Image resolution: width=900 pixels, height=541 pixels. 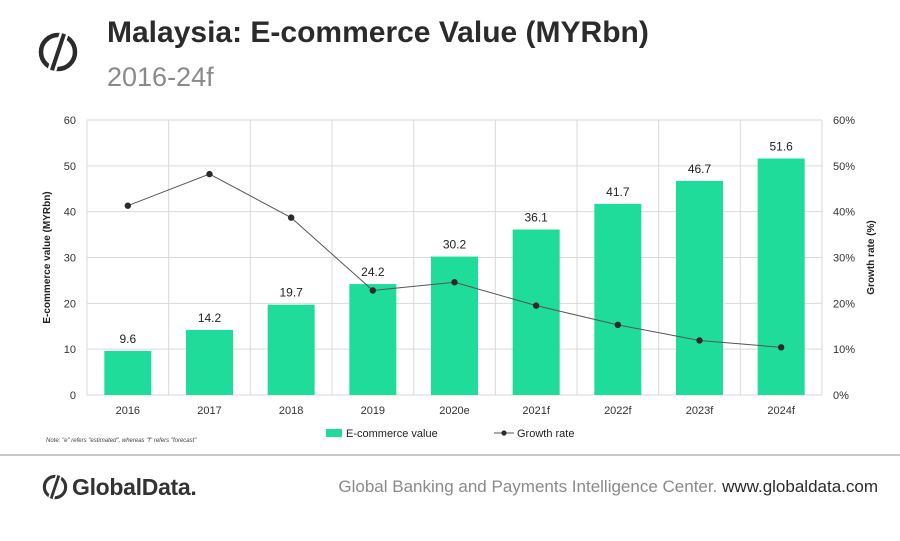 I want to click on bar-data-label: 24.2, so click(x=373, y=272).